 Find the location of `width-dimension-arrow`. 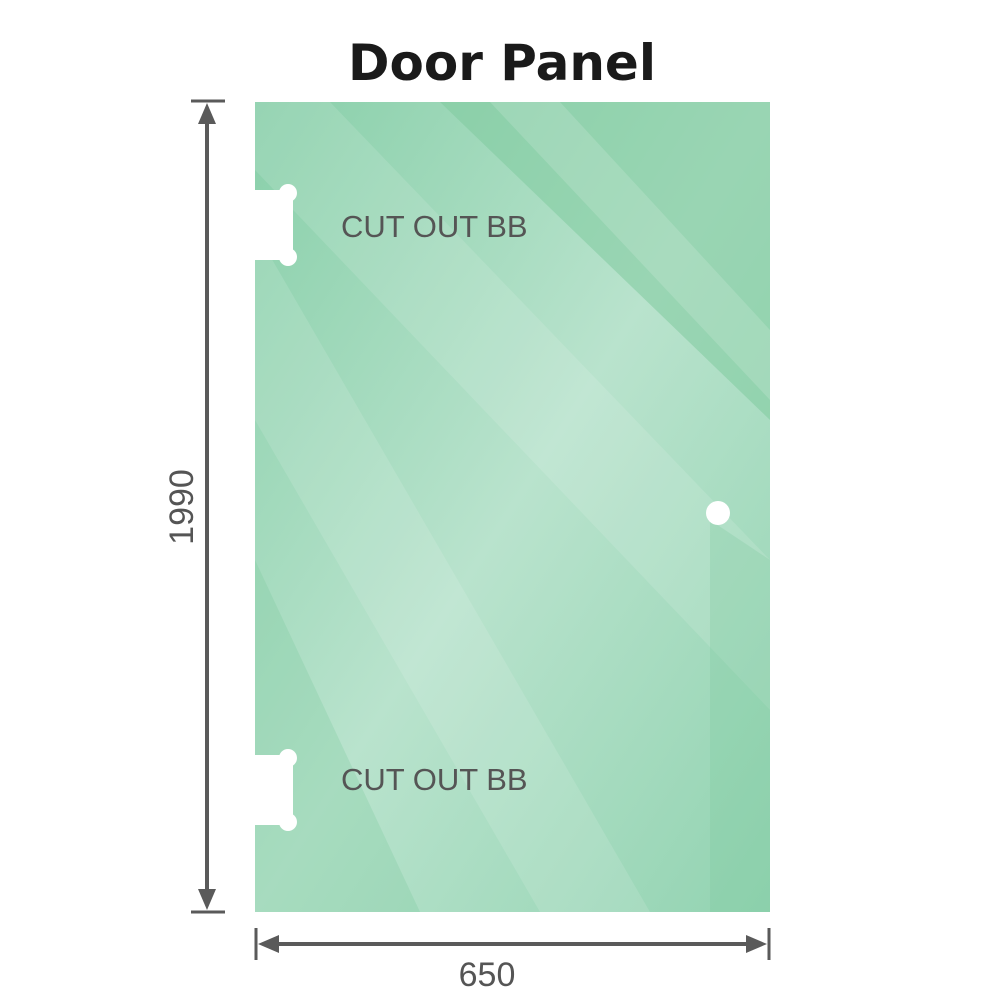

width-dimension-arrow is located at coordinates (512, 944).